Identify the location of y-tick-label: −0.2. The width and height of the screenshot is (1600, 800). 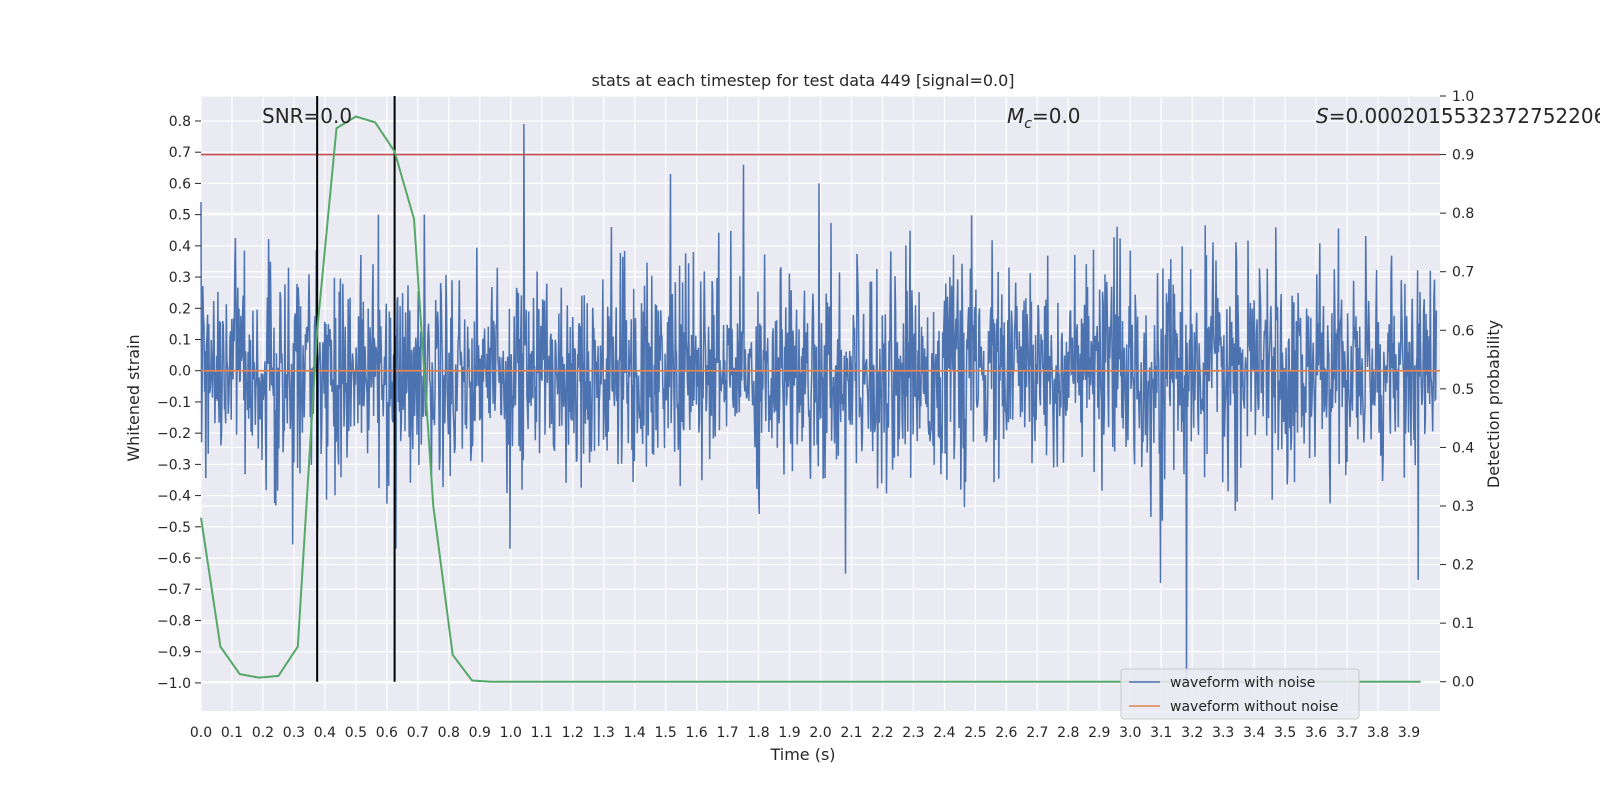
(174, 434).